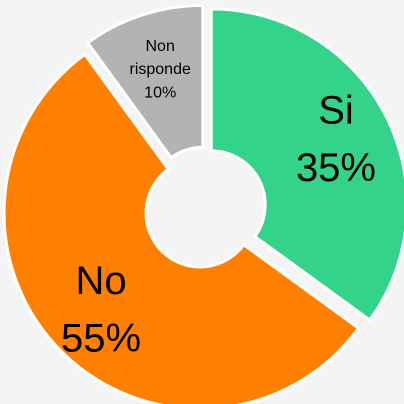 The width and height of the screenshot is (404, 404). What do you see at coordinates (101, 339) in the screenshot?
I see `slice-value-label: 55%` at bounding box center [101, 339].